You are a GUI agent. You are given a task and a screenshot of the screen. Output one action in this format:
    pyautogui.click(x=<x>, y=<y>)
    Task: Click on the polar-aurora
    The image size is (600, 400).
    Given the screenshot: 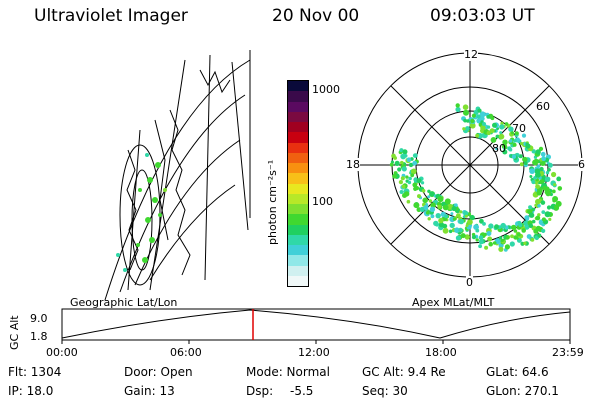 What is the action you would take?
    pyautogui.click(x=476, y=177)
    